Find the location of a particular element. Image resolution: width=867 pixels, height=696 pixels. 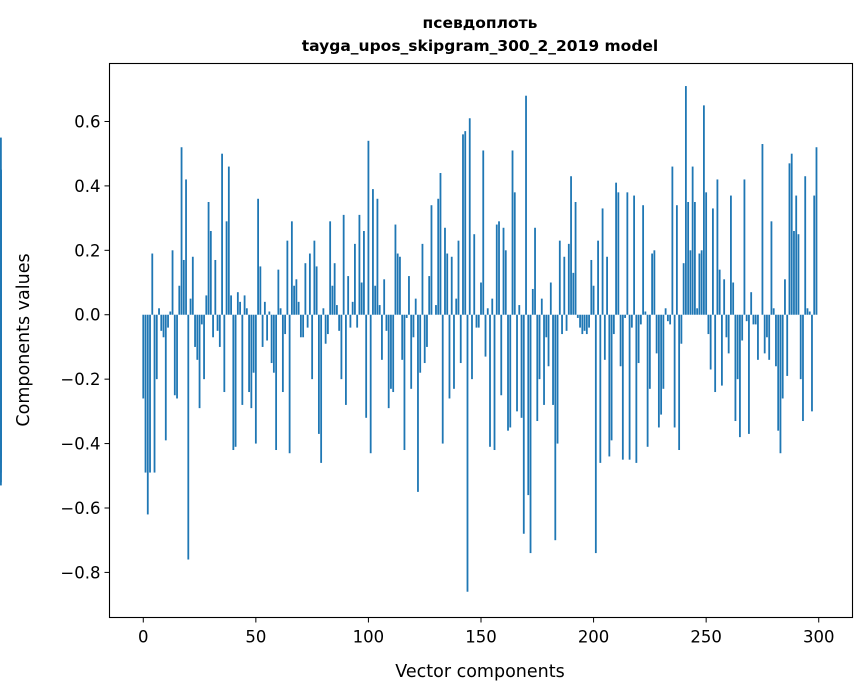

x-tick-label: 250 is located at coordinates (706, 637).